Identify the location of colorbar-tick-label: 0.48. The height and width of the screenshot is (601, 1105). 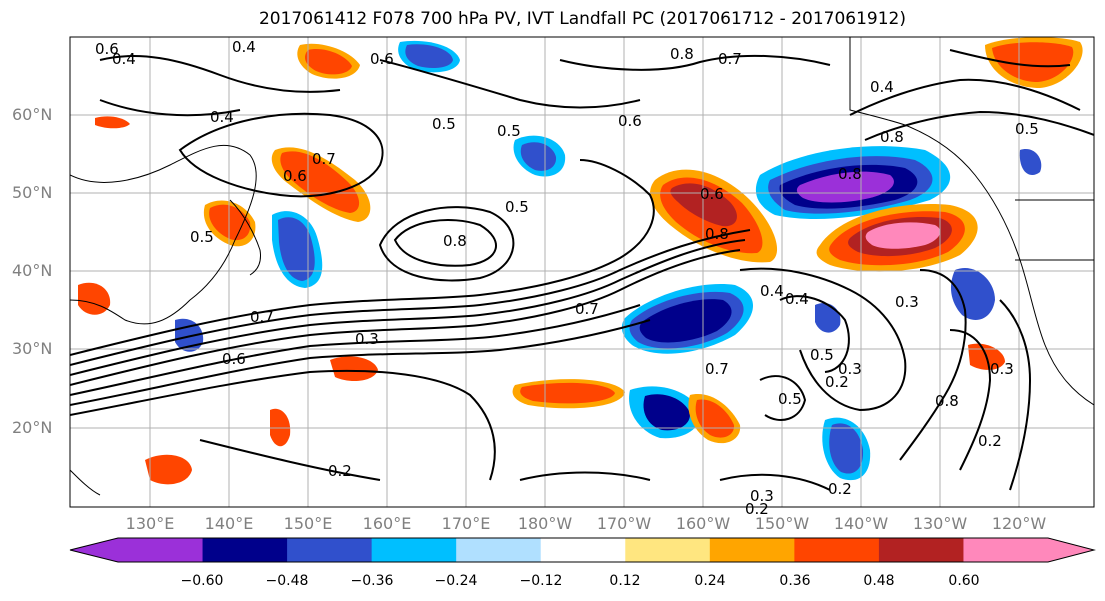
(879, 581).